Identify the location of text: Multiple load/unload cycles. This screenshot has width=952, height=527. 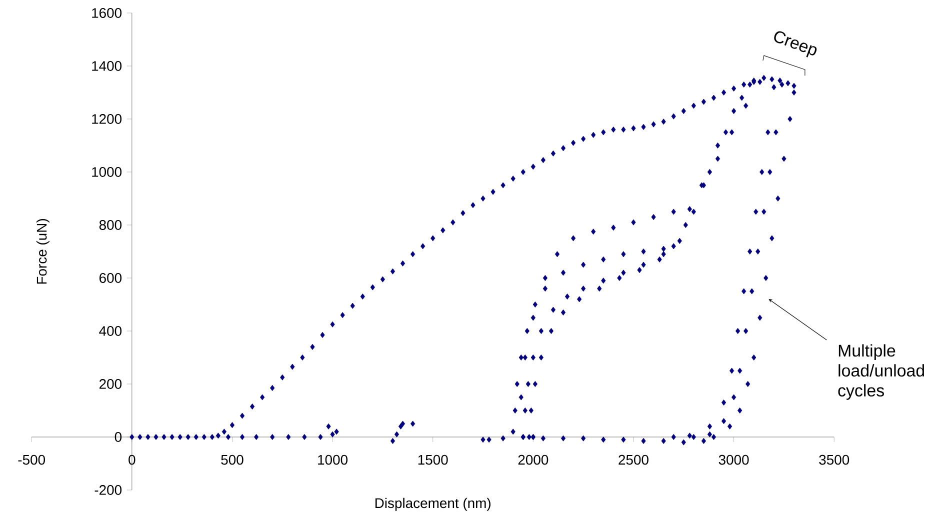
(881, 372).